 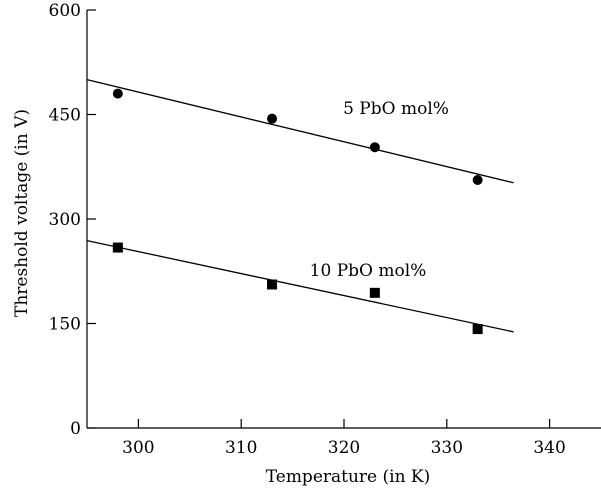 I want to click on x-tick-label: 310, so click(x=241, y=448).